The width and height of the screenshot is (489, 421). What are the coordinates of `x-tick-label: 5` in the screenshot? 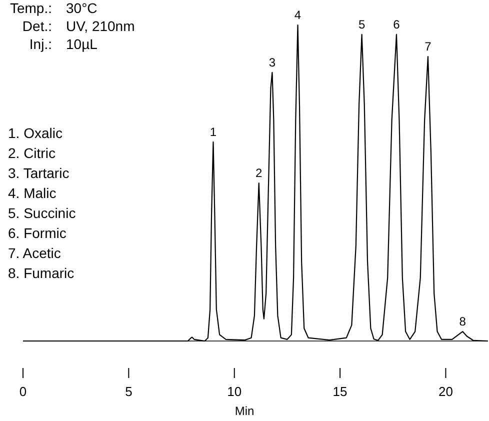 It's located at (128, 391).